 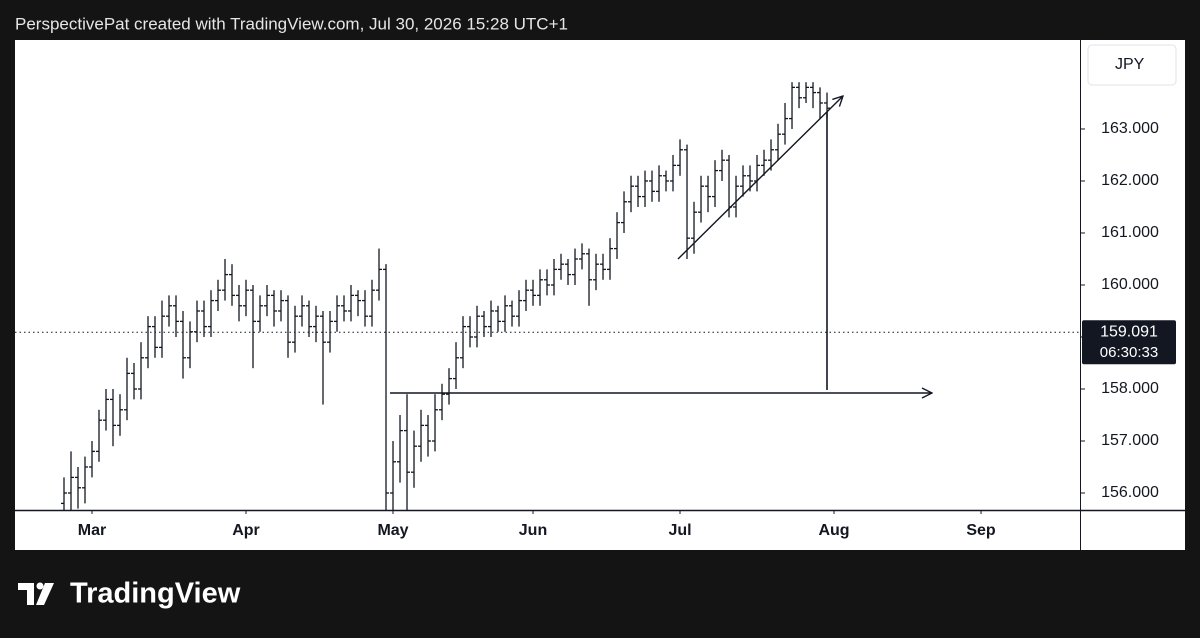 I want to click on x-tick-label: Mar, so click(x=92, y=530).